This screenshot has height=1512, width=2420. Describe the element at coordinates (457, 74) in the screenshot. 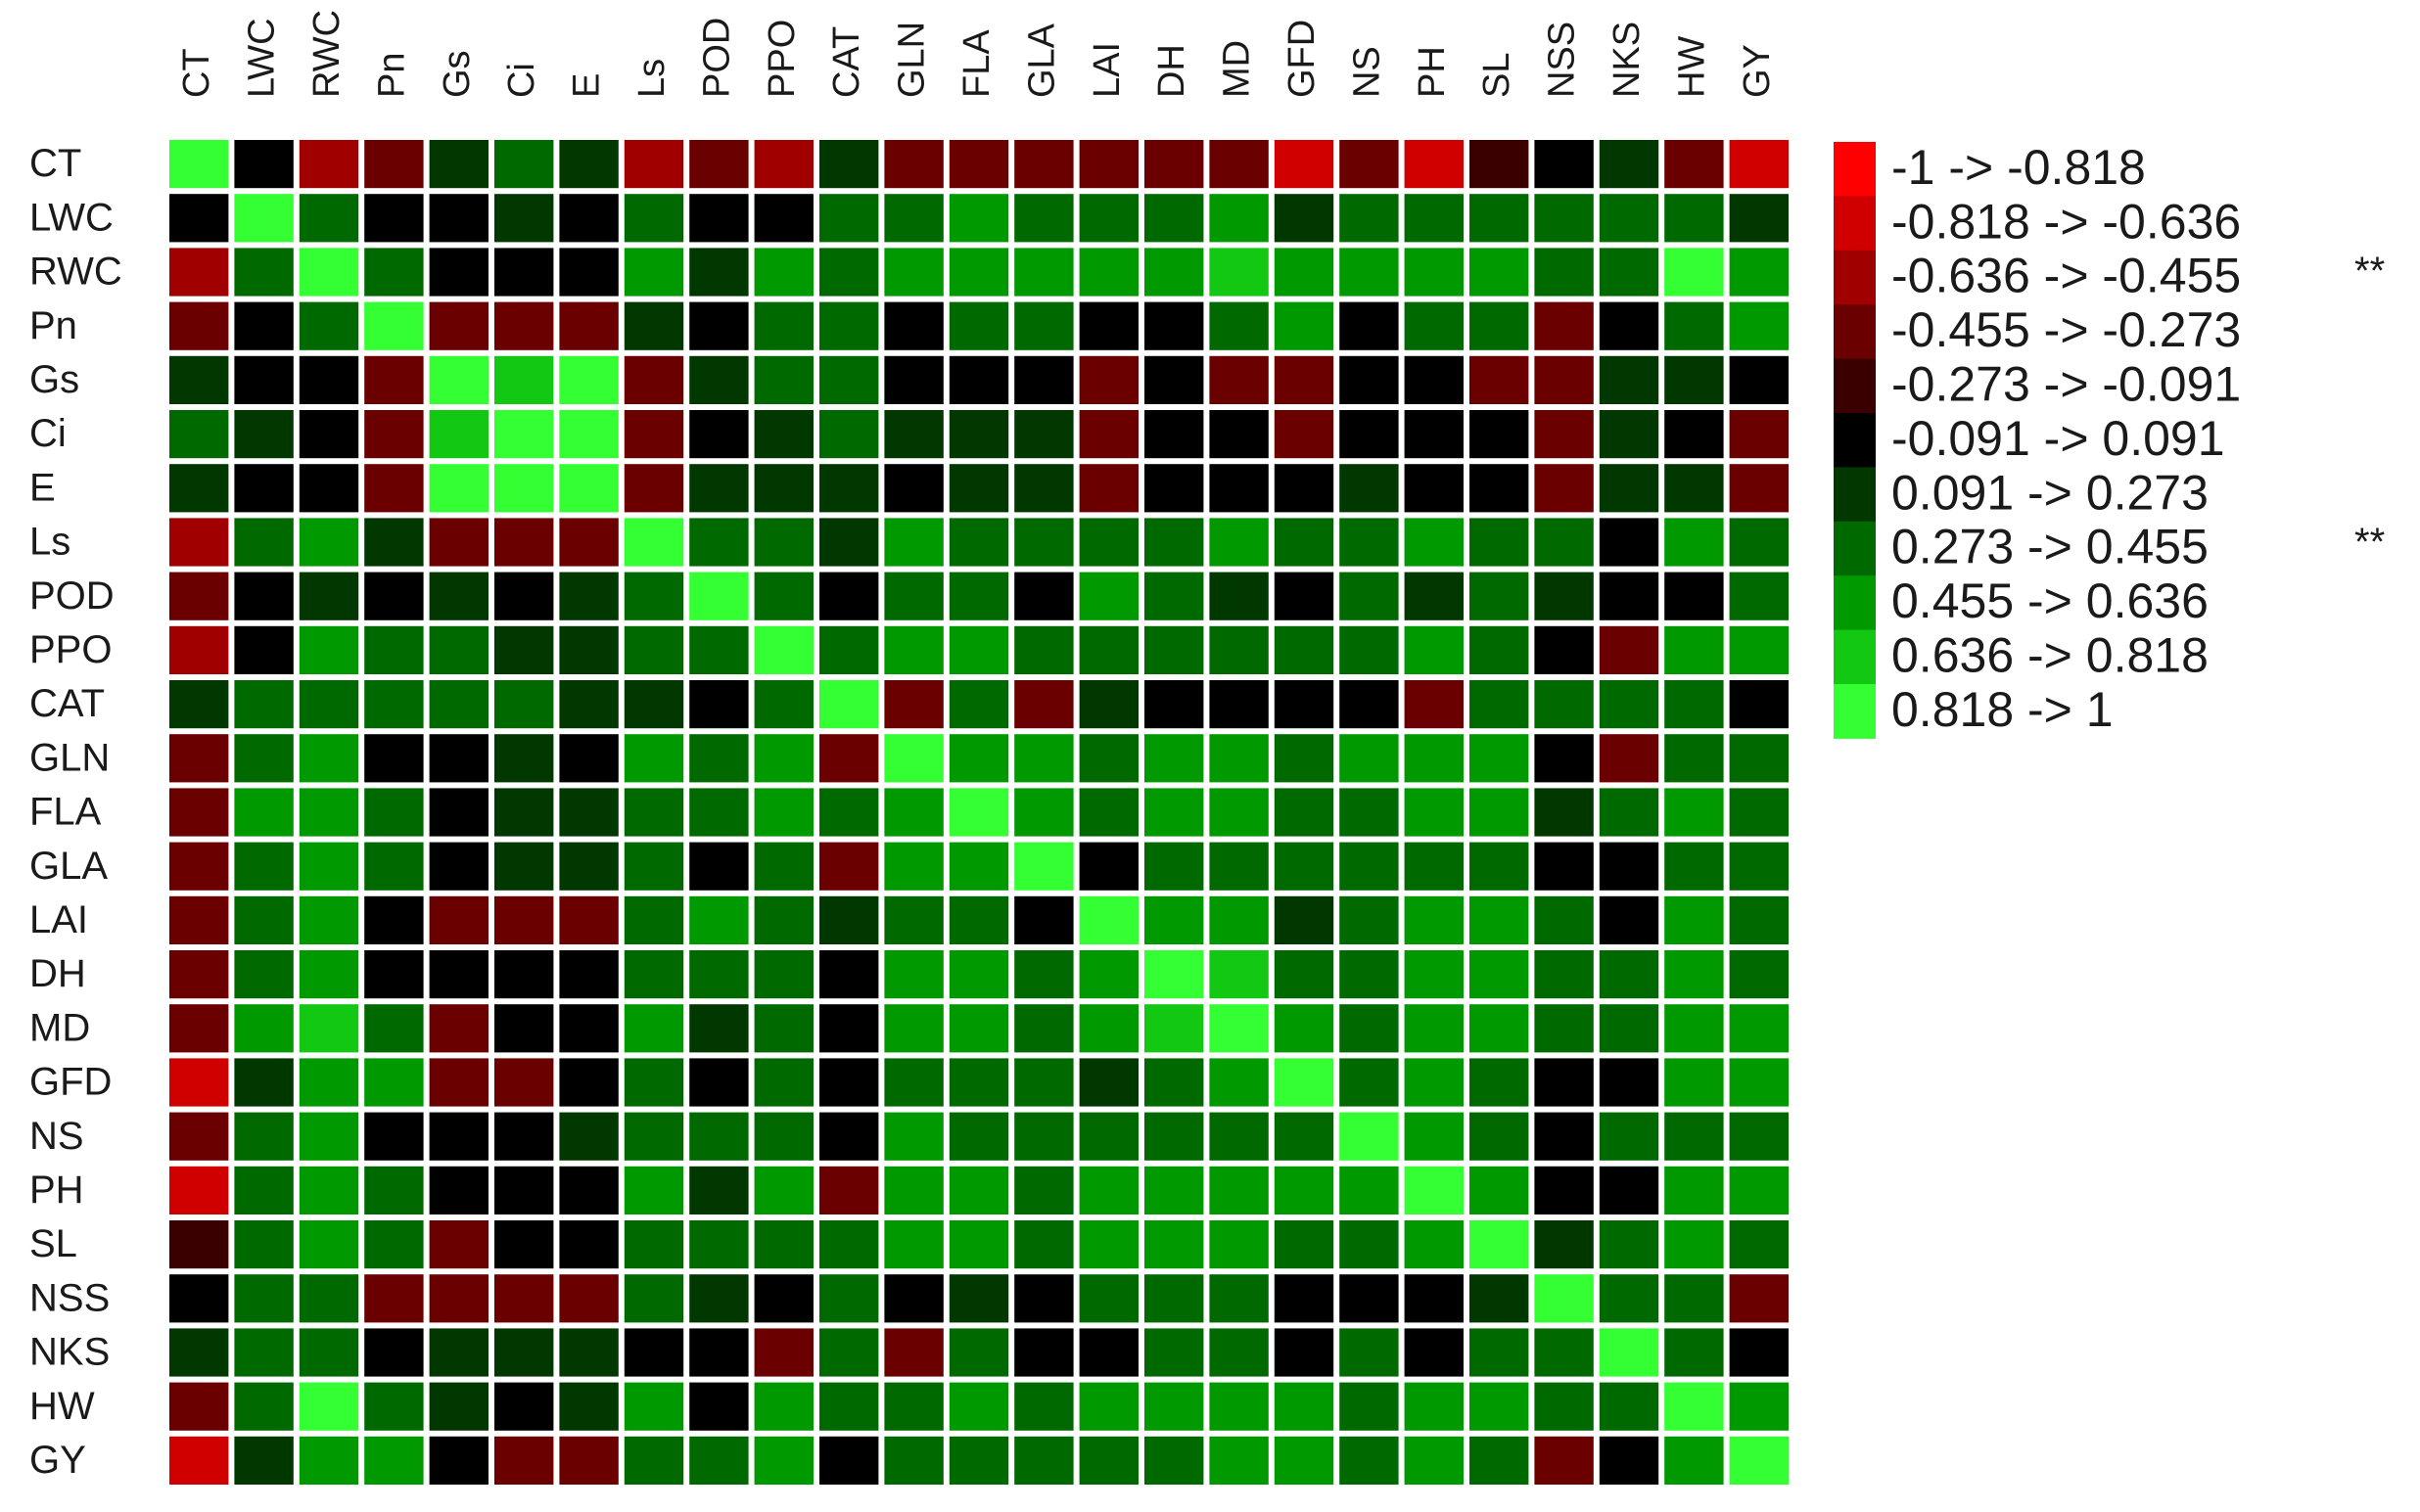

I see `column-label: Gs` at that location.